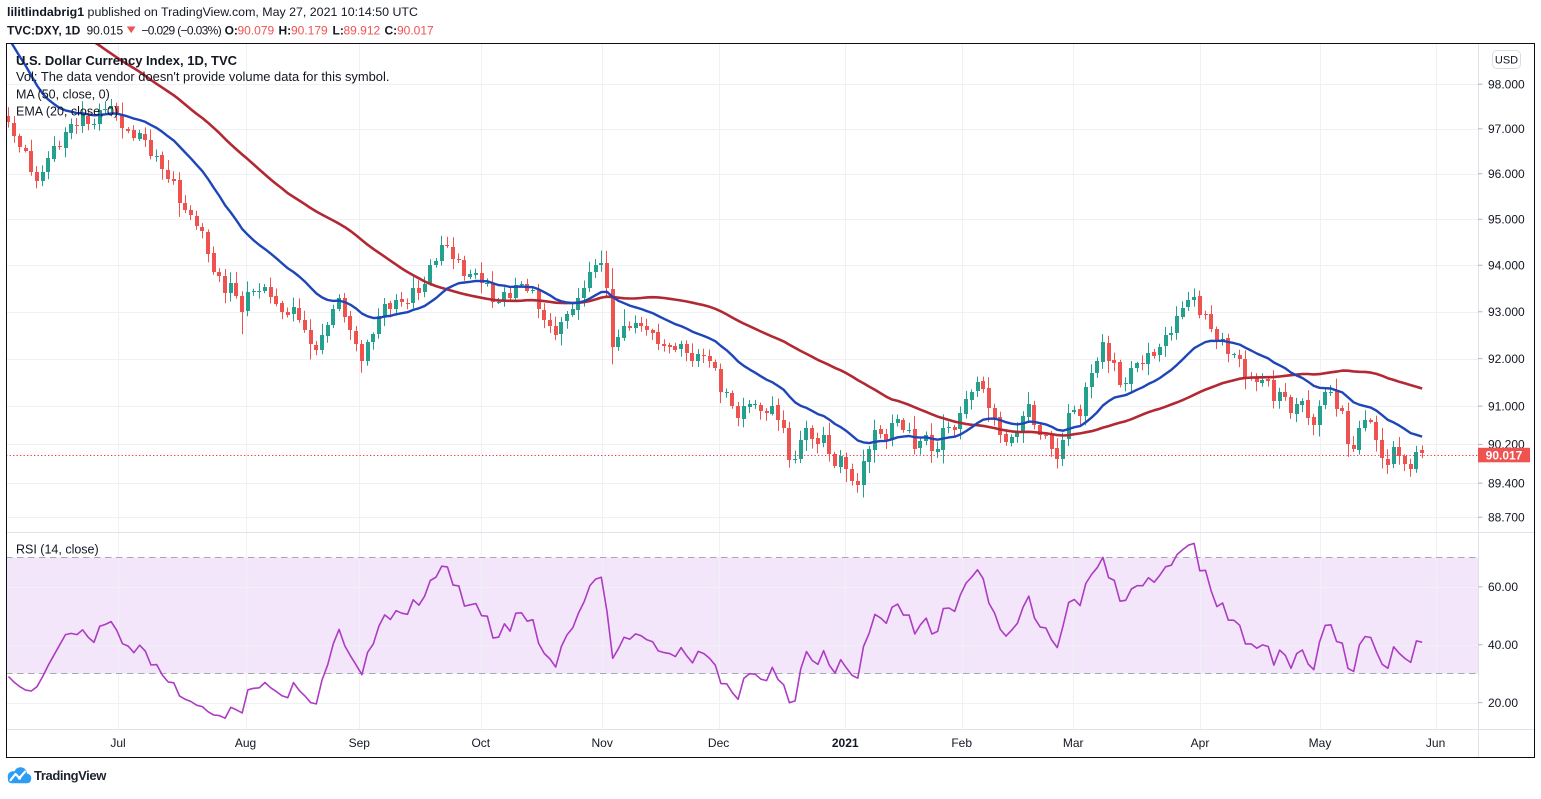 The height and width of the screenshot is (799, 1541). What do you see at coordinates (1503, 645) in the screenshot?
I see `svg-text: 40.00` at bounding box center [1503, 645].